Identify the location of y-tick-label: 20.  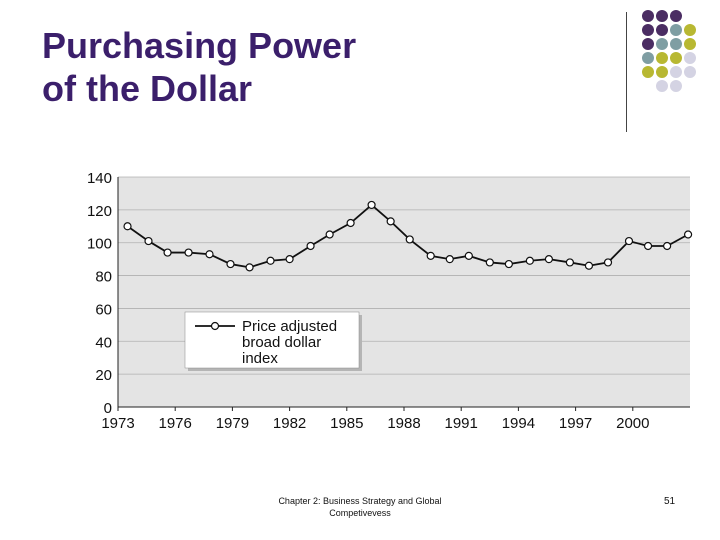
(103, 375).